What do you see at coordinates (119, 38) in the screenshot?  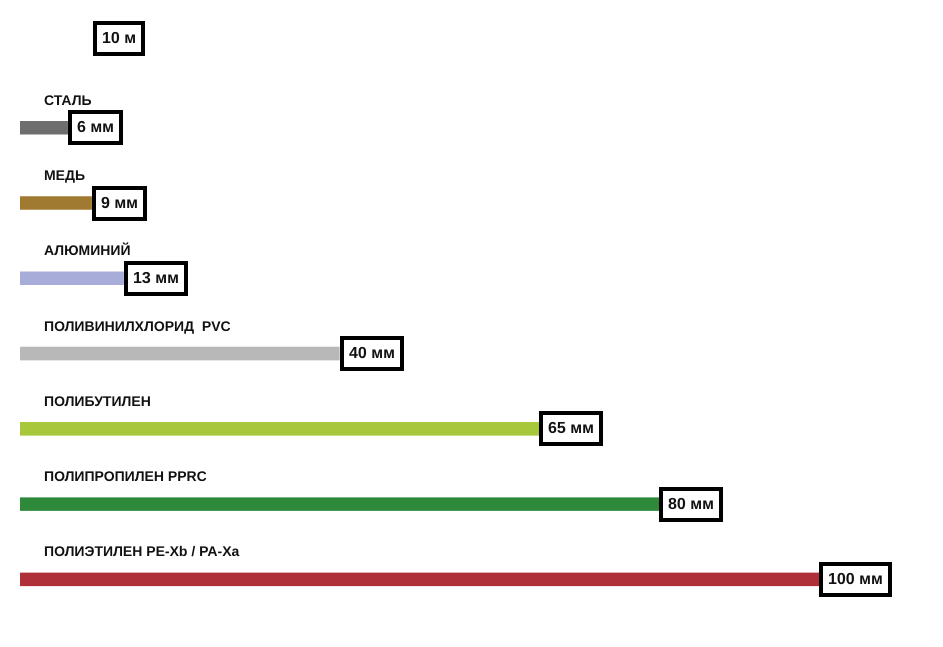 I see `text: 10 м` at bounding box center [119, 38].